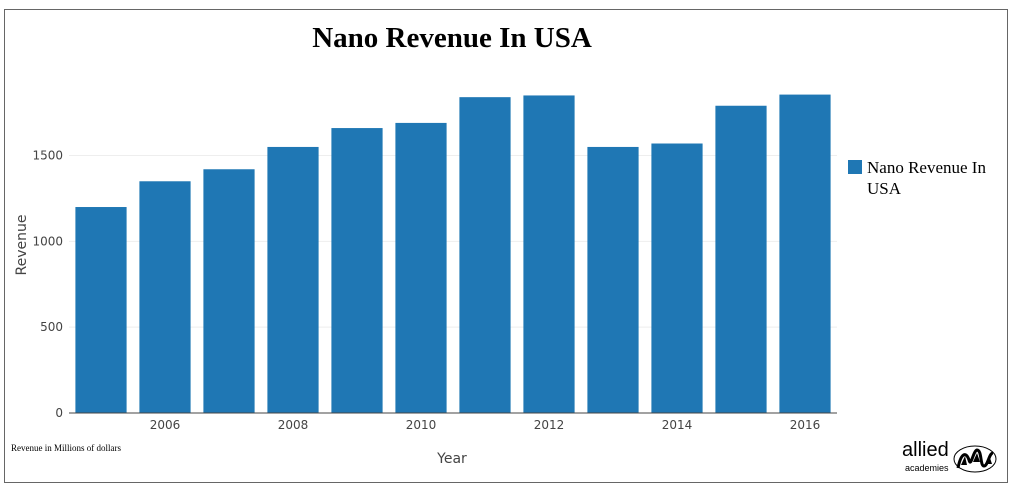 This screenshot has width=1016, height=489. What do you see at coordinates (47, 156) in the screenshot?
I see `y-tick-1500: 1500` at bounding box center [47, 156].